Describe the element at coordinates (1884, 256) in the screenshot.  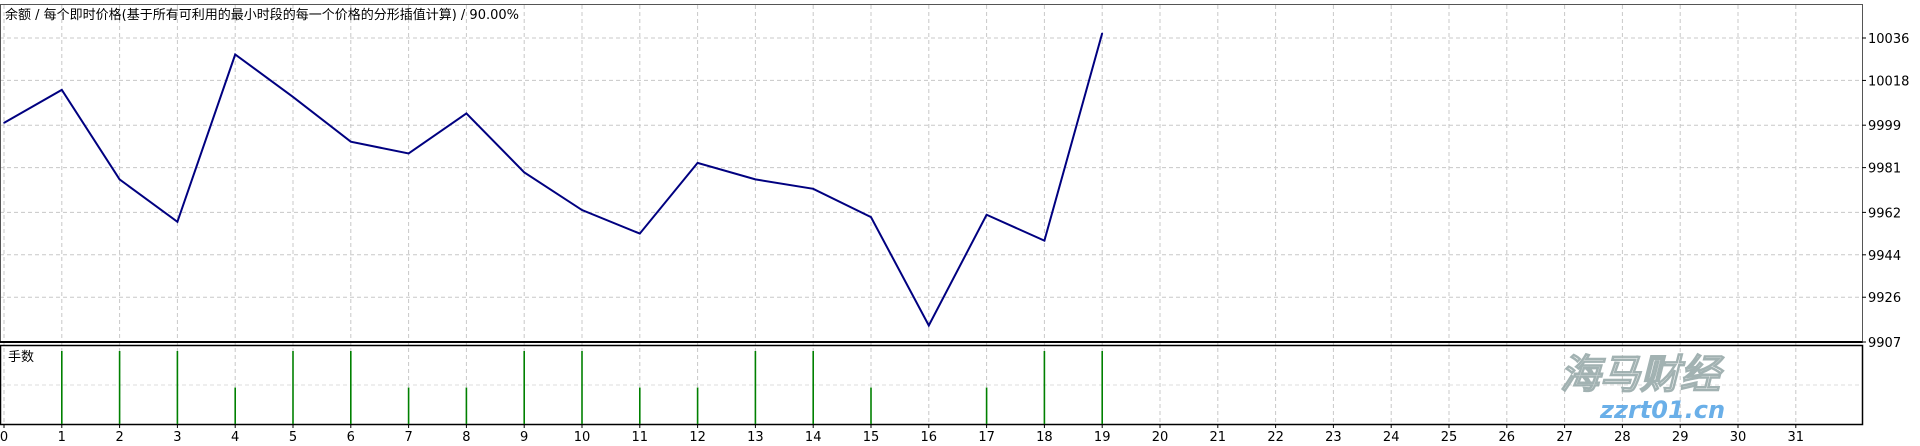
I see `y-tick-label: 9944` at that location.